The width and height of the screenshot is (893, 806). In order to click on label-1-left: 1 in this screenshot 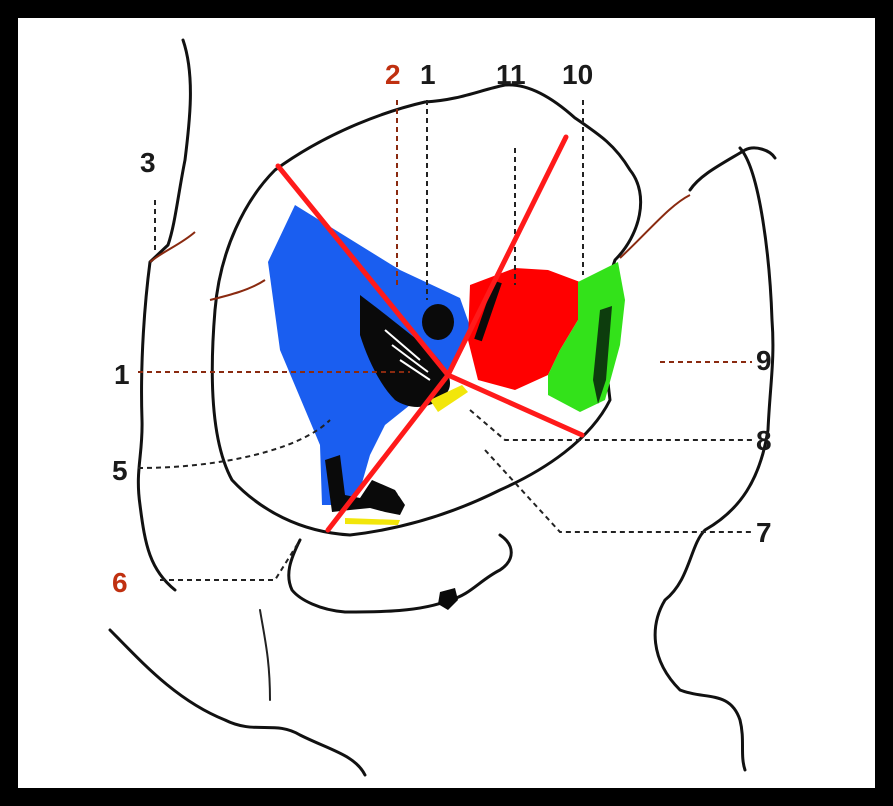, I will do `click(122, 374)`.